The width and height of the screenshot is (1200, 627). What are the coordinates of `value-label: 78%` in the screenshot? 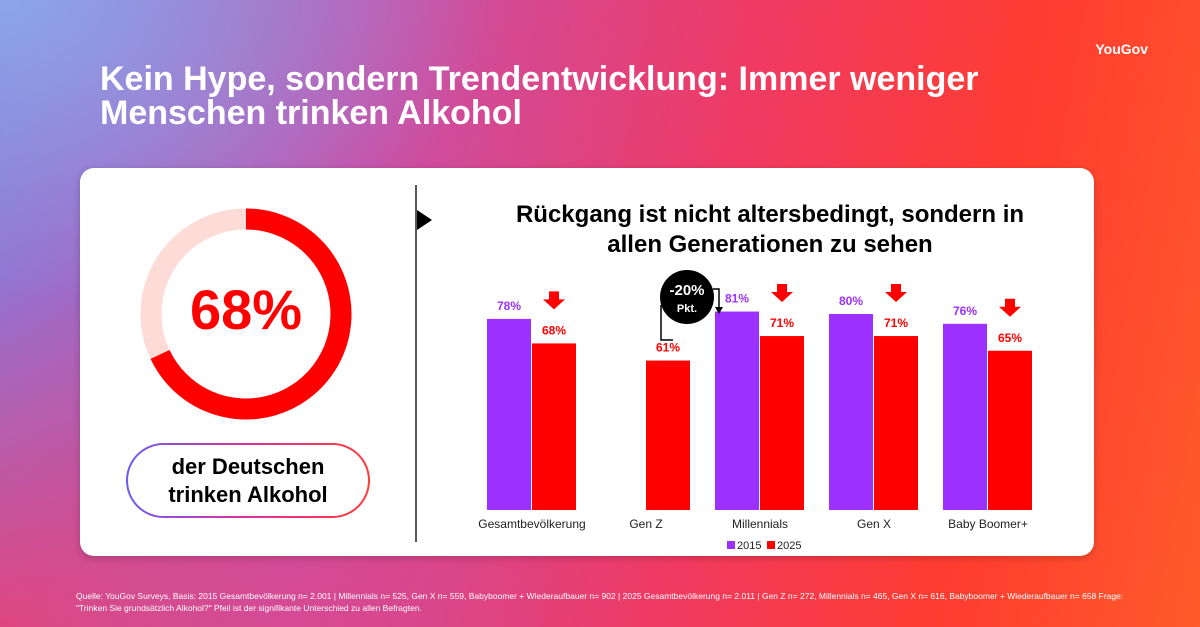 It's located at (509, 306).